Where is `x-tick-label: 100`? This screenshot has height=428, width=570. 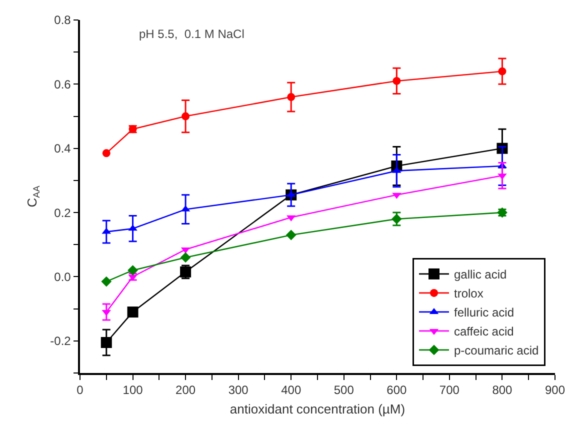
x-tick-label: 100 is located at coordinates (133, 390).